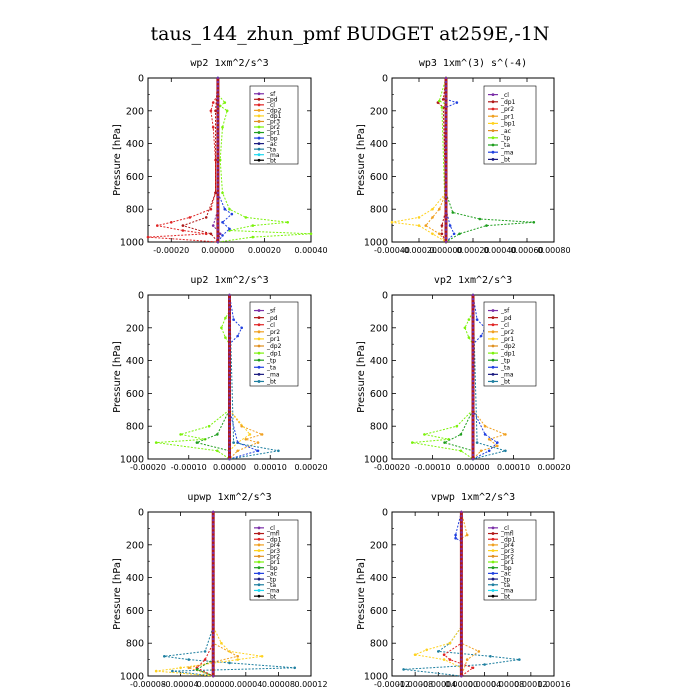 The image size is (700, 700). I want to click on y-tick-label: 600, so click(379, 177).